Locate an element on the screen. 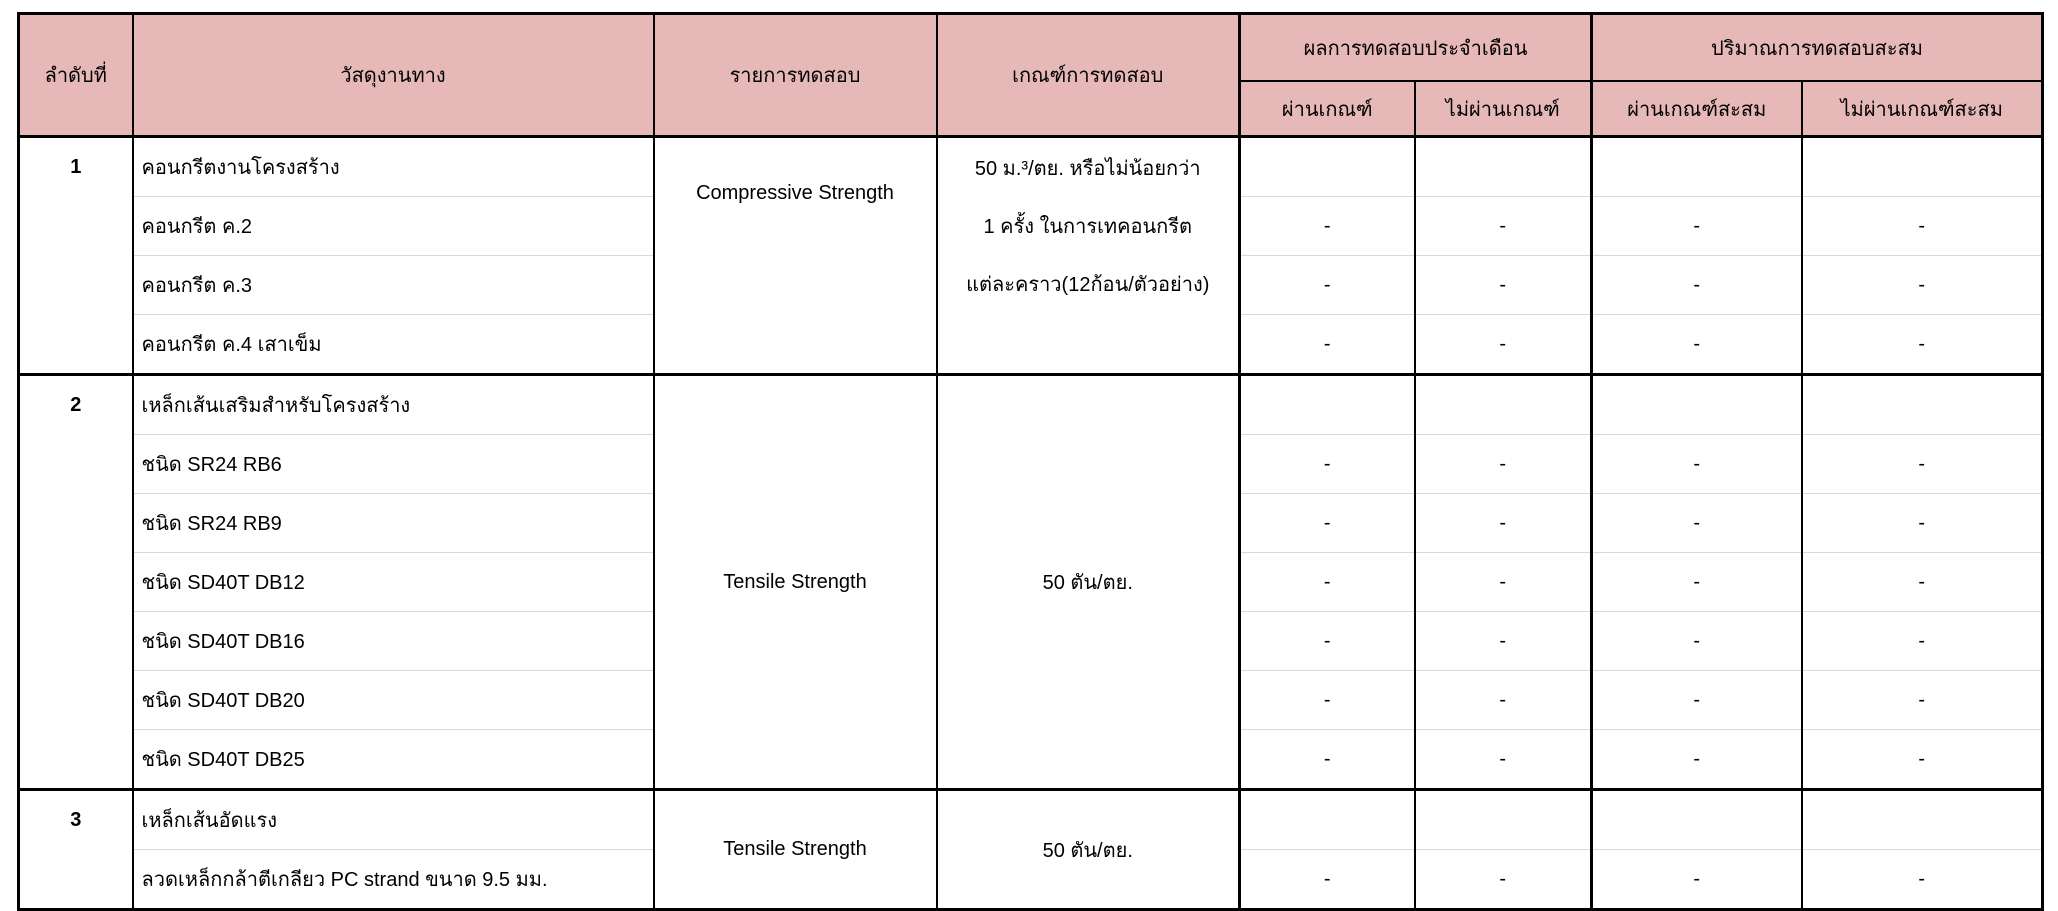 The height and width of the screenshot is (911, 2058). criteria-line: แต่ละคราว(12ก้อน/ตัวอย่าง) is located at coordinates (1088, 285).